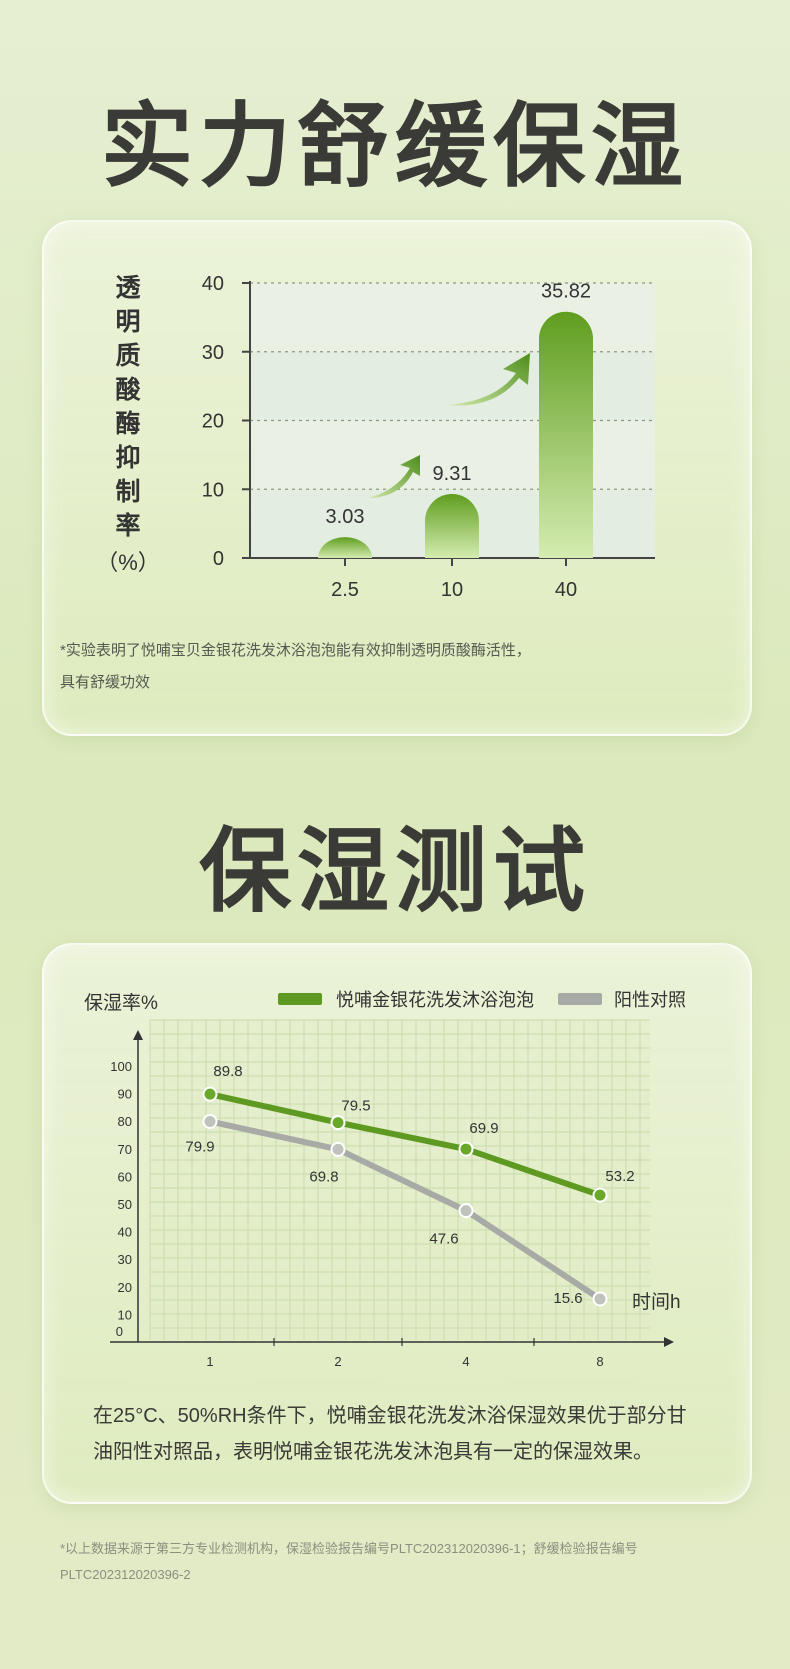 This screenshot has width=790, height=1669. I want to click on y-axis-label-char: 酸, so click(128, 389).